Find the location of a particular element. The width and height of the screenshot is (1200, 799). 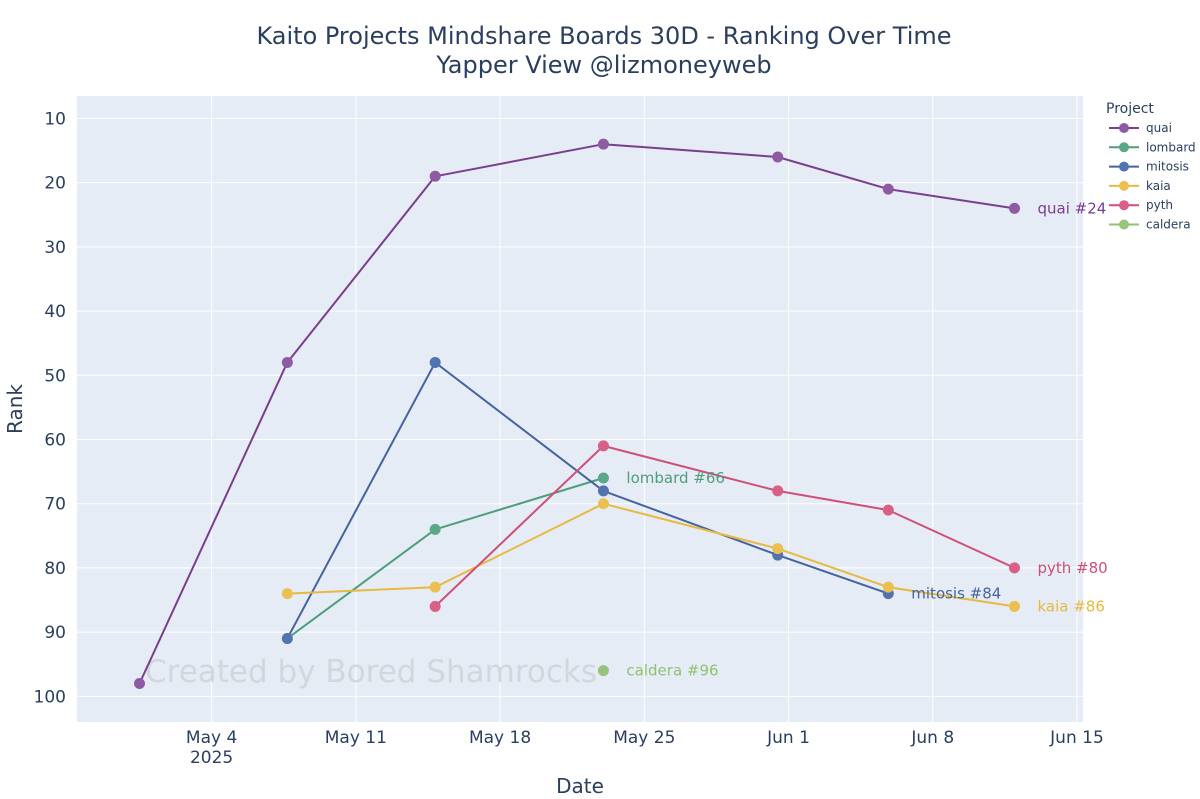

caldera-end-label: caldera #96 is located at coordinates (672, 671).